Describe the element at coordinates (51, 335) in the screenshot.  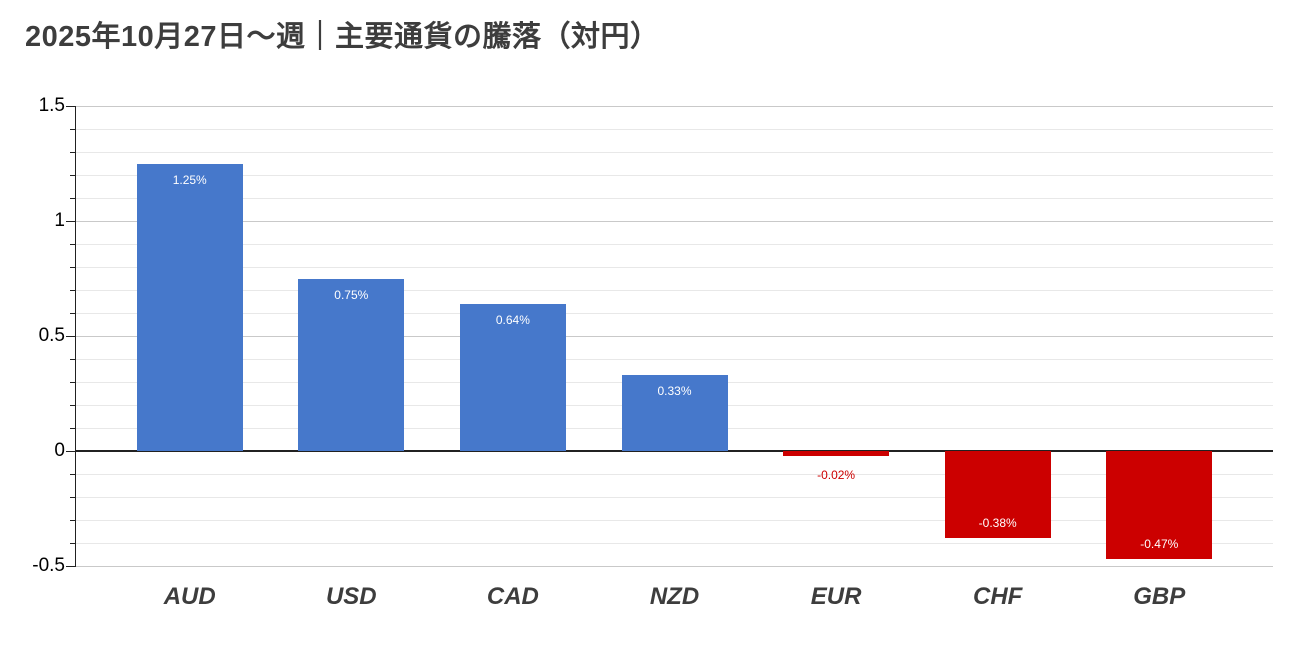
I see `y-axis-tick-label: 0.5` at that location.